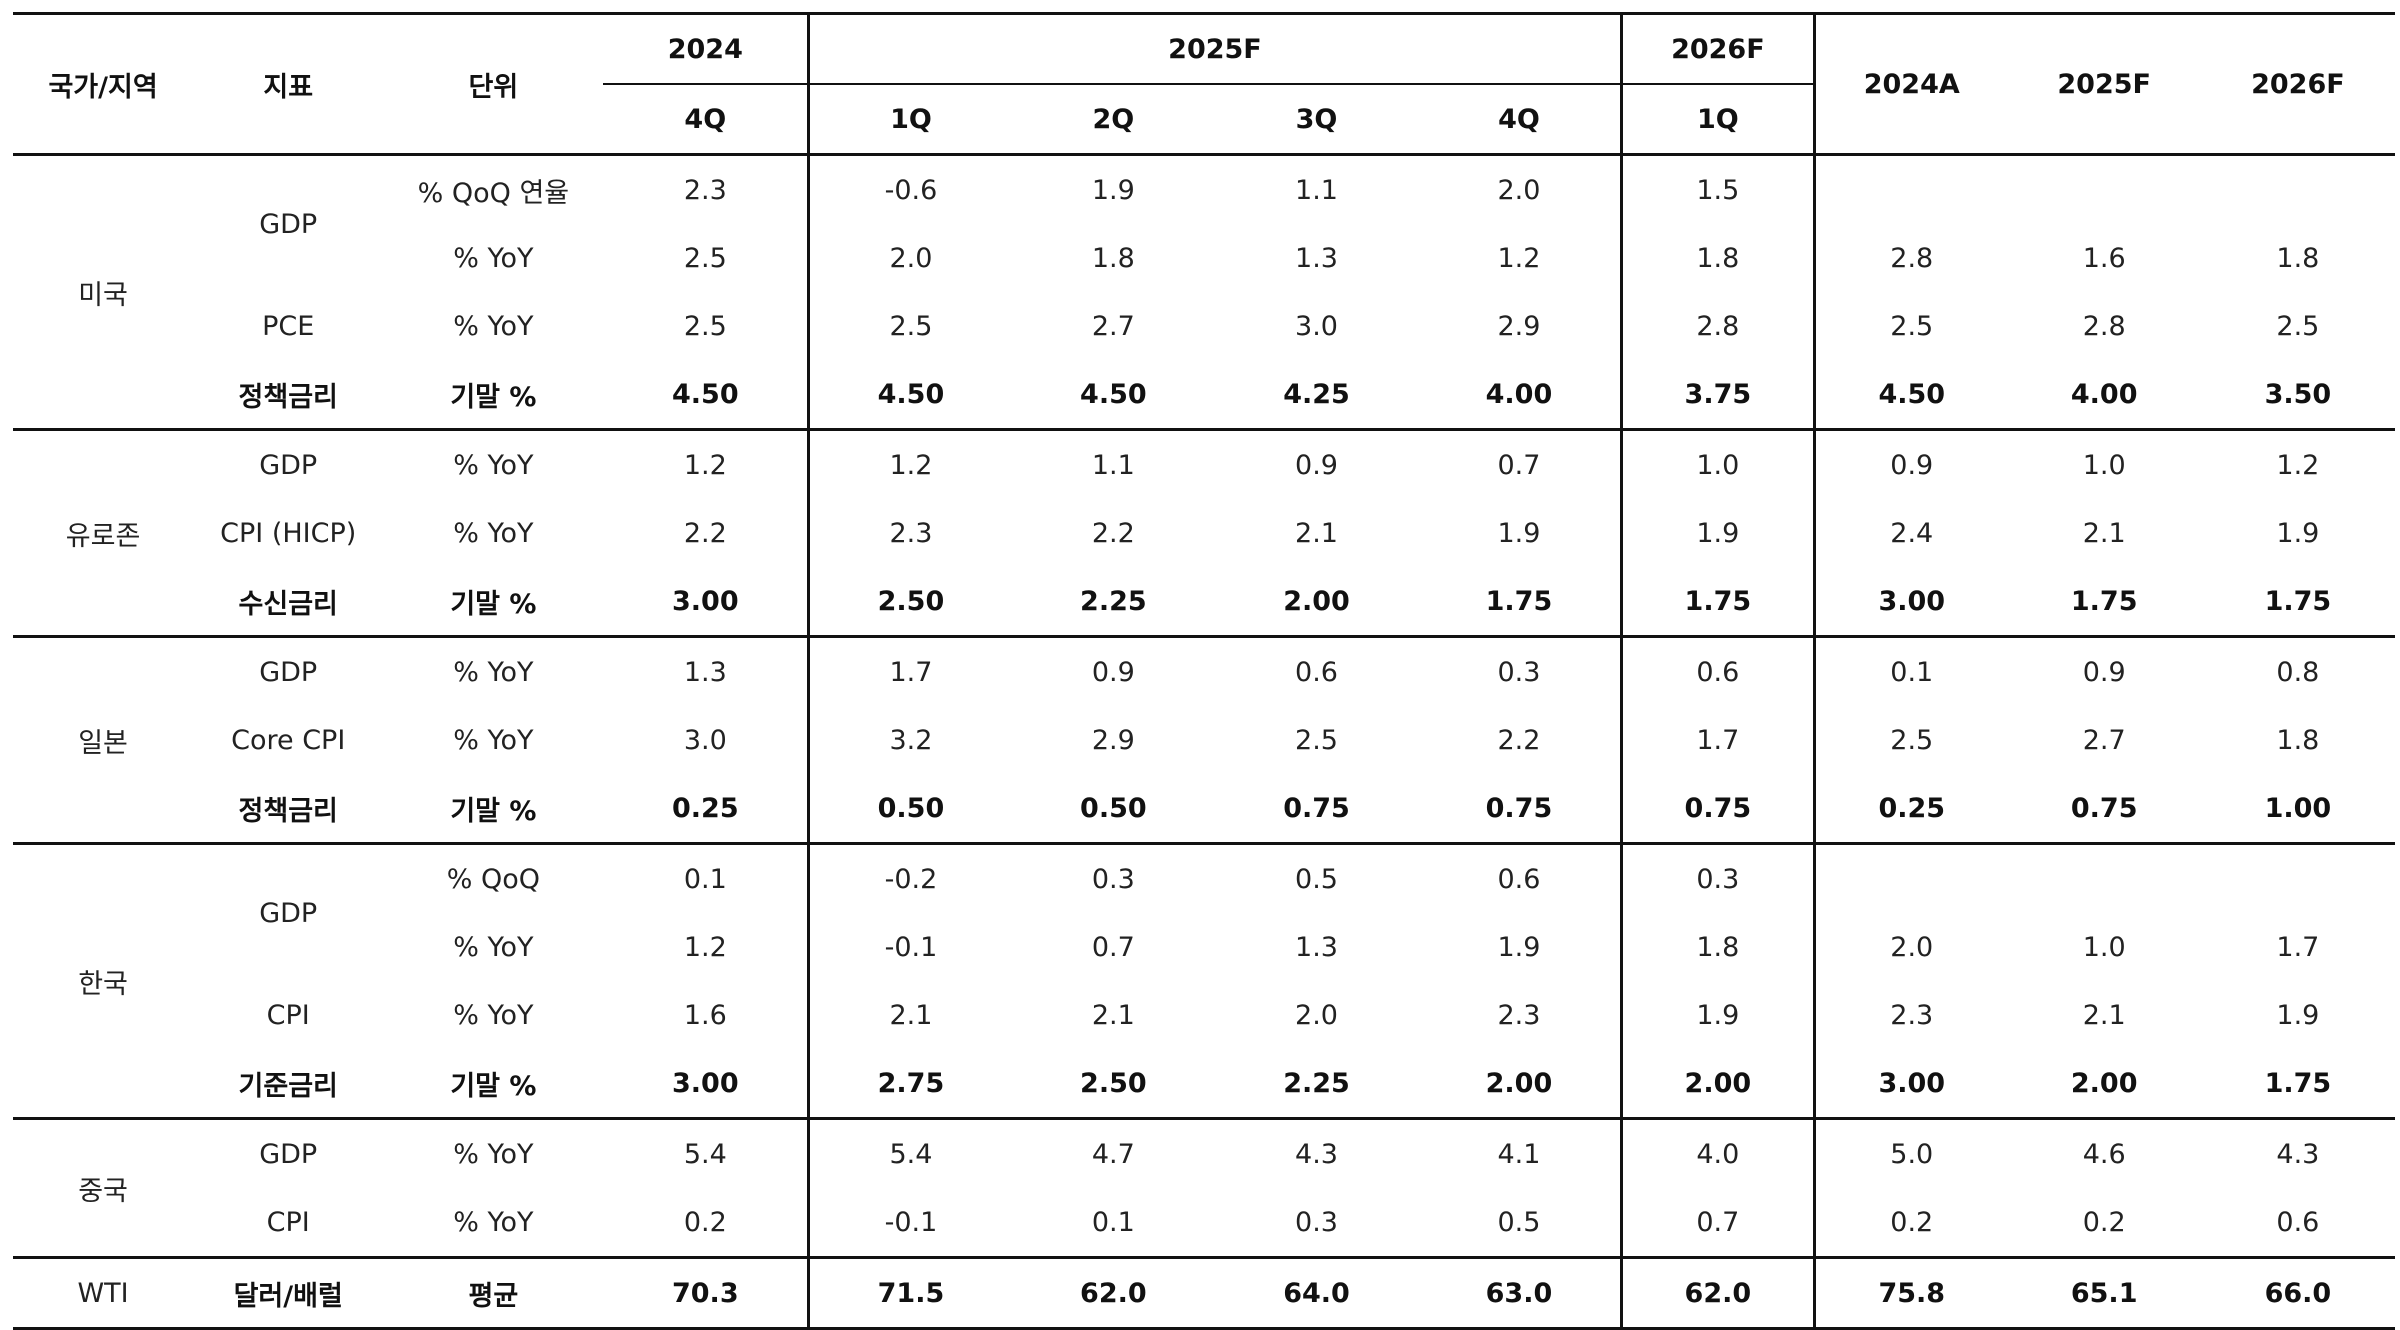 The image size is (2400, 1330). What do you see at coordinates (103, 739) in the screenshot?
I see `region-label-japan: 일본` at bounding box center [103, 739].